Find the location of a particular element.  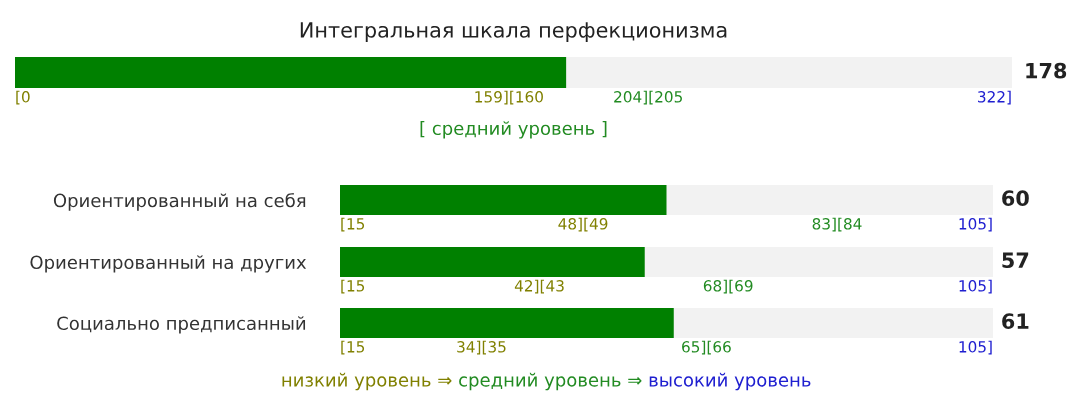

annotation: низкий уровень ⇒ is located at coordinates (367, 381).